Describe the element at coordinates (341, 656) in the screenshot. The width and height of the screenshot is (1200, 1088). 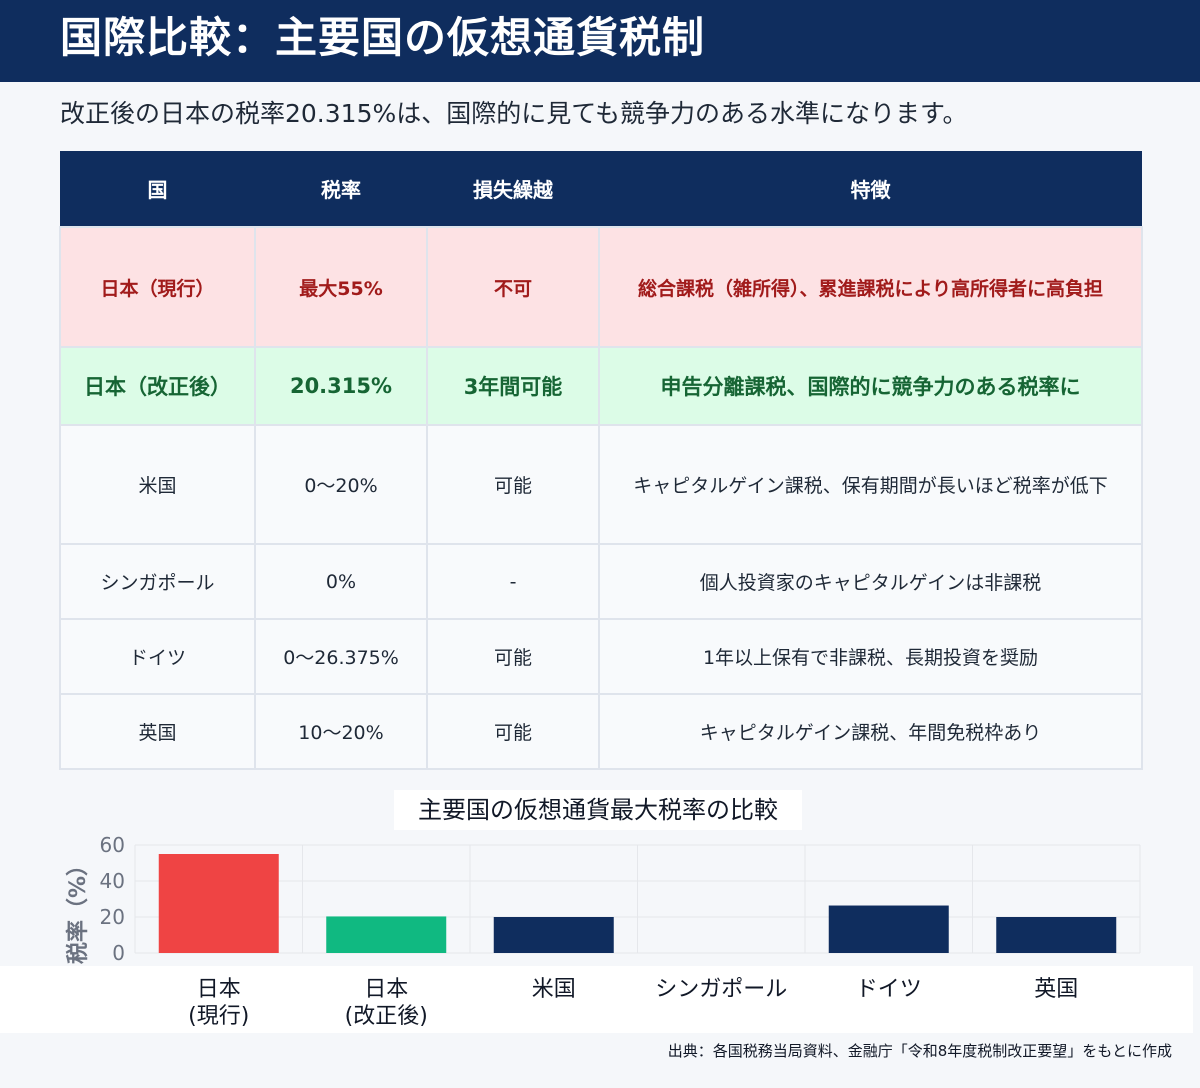
I see `cell-tax-rate: 0〜26.375%` at that location.